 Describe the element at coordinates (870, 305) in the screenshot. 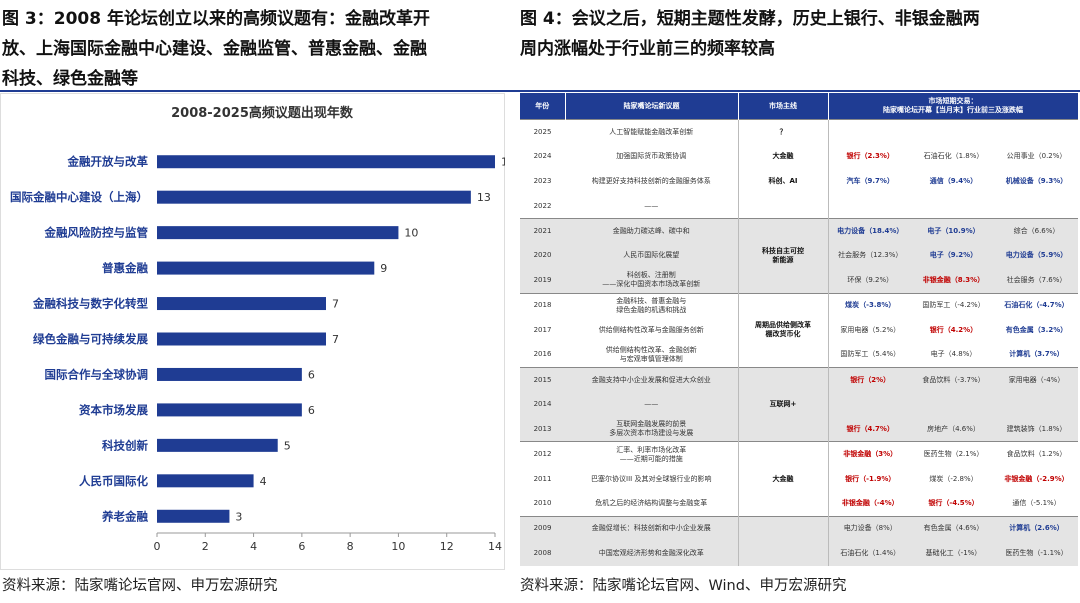

I see `sector-cell: 煤炭（-3.8%）` at that location.